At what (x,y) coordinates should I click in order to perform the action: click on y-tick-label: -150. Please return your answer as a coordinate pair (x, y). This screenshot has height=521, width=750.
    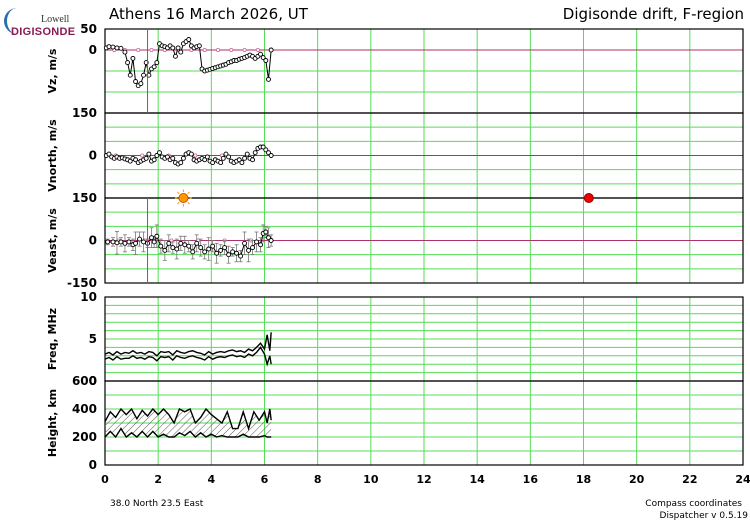
    Looking at the image, I should click on (82, 283).